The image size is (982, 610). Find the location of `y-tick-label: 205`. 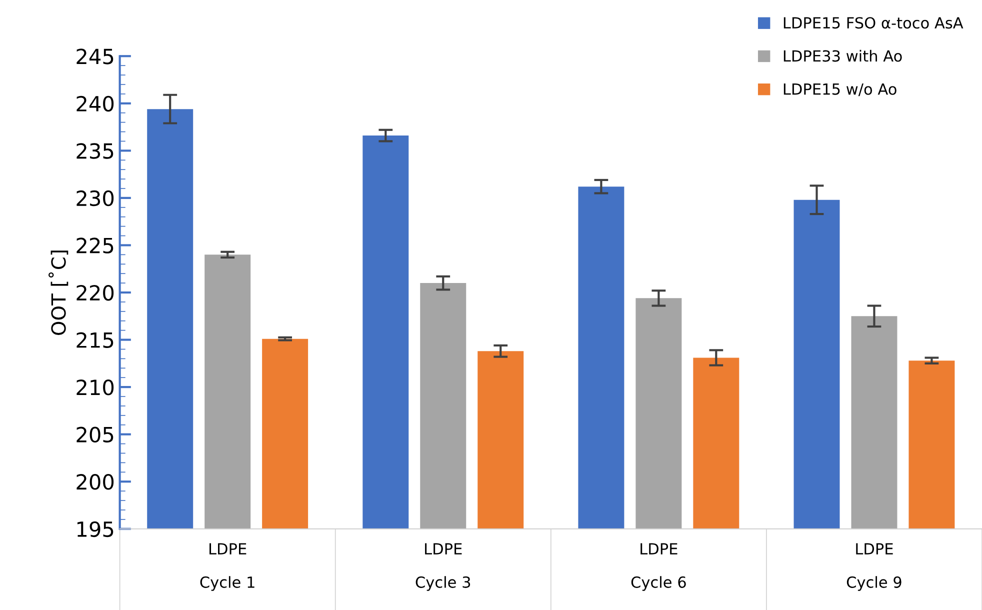

y-tick-label: 205 is located at coordinates (95, 434).